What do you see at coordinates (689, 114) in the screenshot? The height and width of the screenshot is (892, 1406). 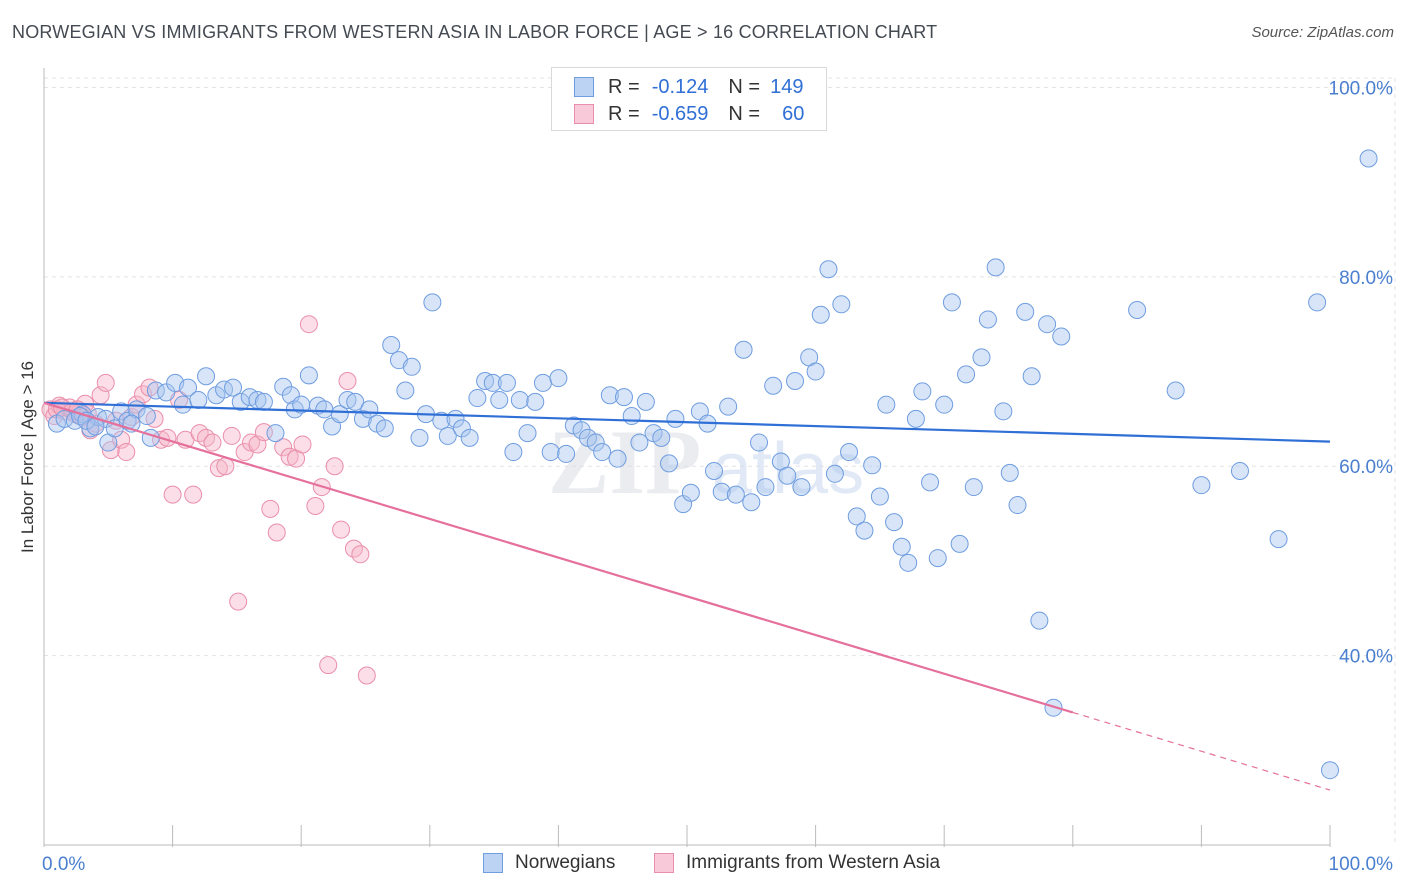 I see `legend-row-immigrants: R = -0.659 N = 60` at bounding box center [689, 114].